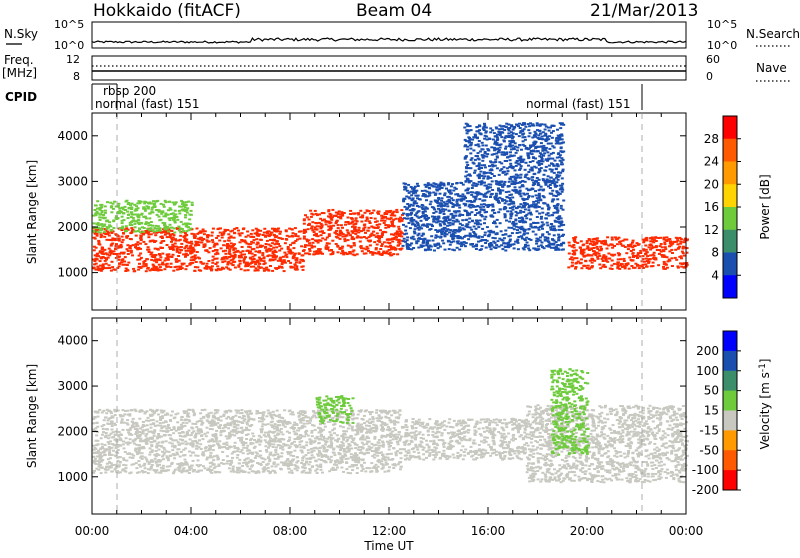 The image size is (800, 558). I want to click on colorbar-tick-label: 200, so click(707, 351).